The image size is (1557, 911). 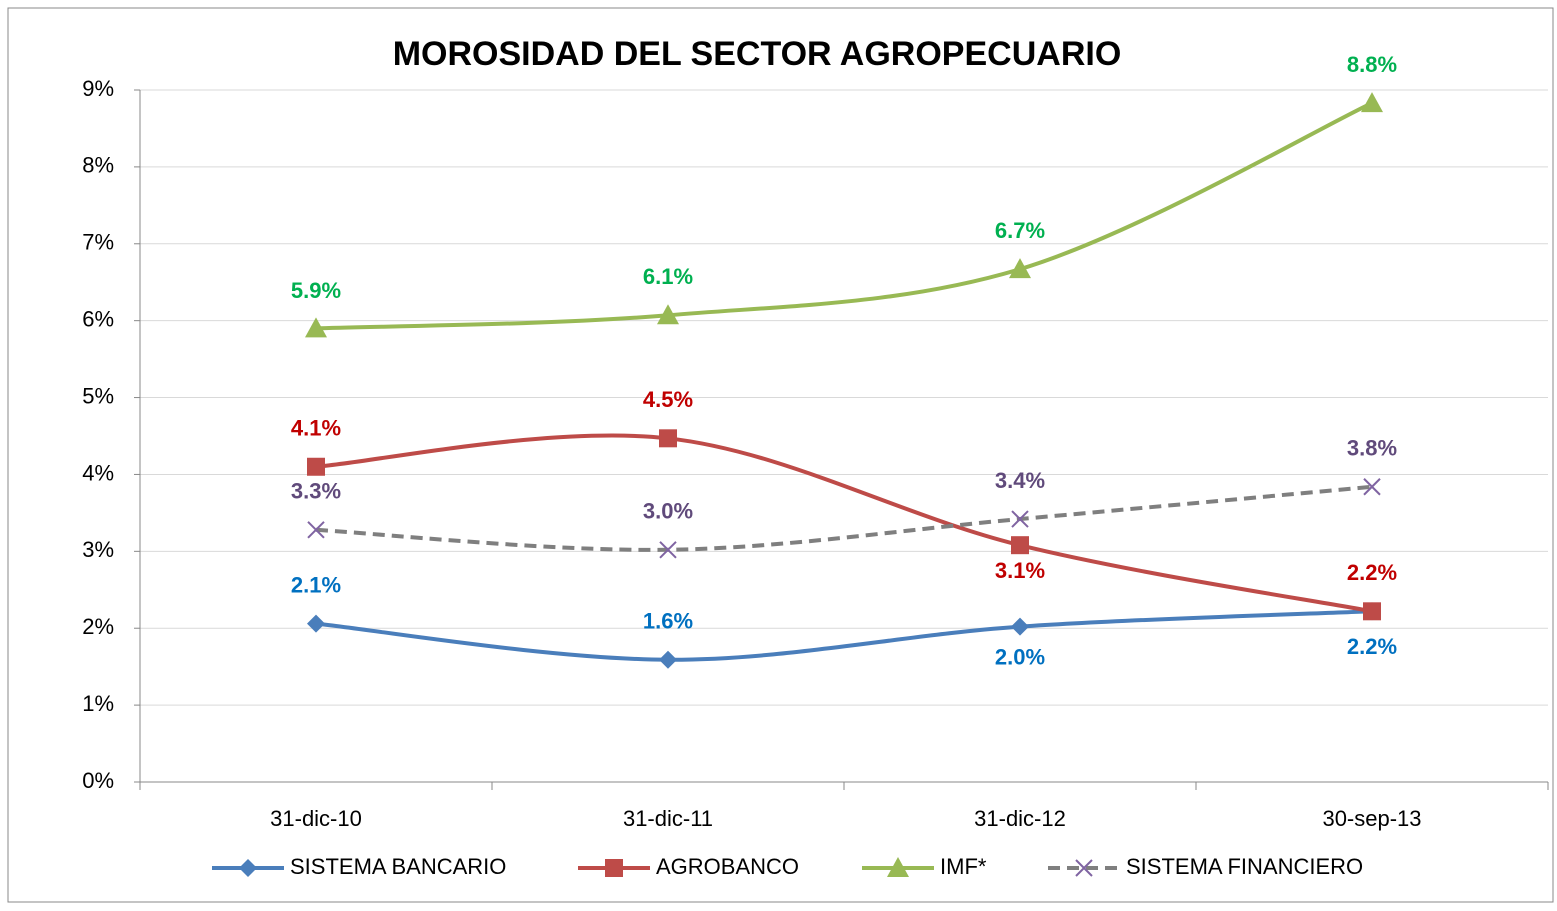 What do you see at coordinates (98, 242) in the screenshot?
I see `y-tick-label: 7%` at bounding box center [98, 242].